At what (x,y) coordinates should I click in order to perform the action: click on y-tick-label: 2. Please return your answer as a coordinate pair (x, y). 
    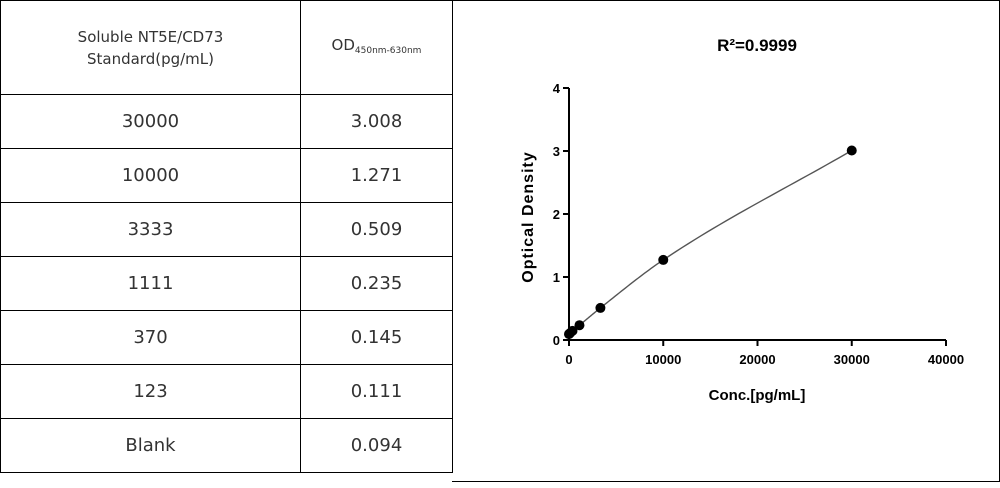
    Looking at the image, I should click on (556, 214).